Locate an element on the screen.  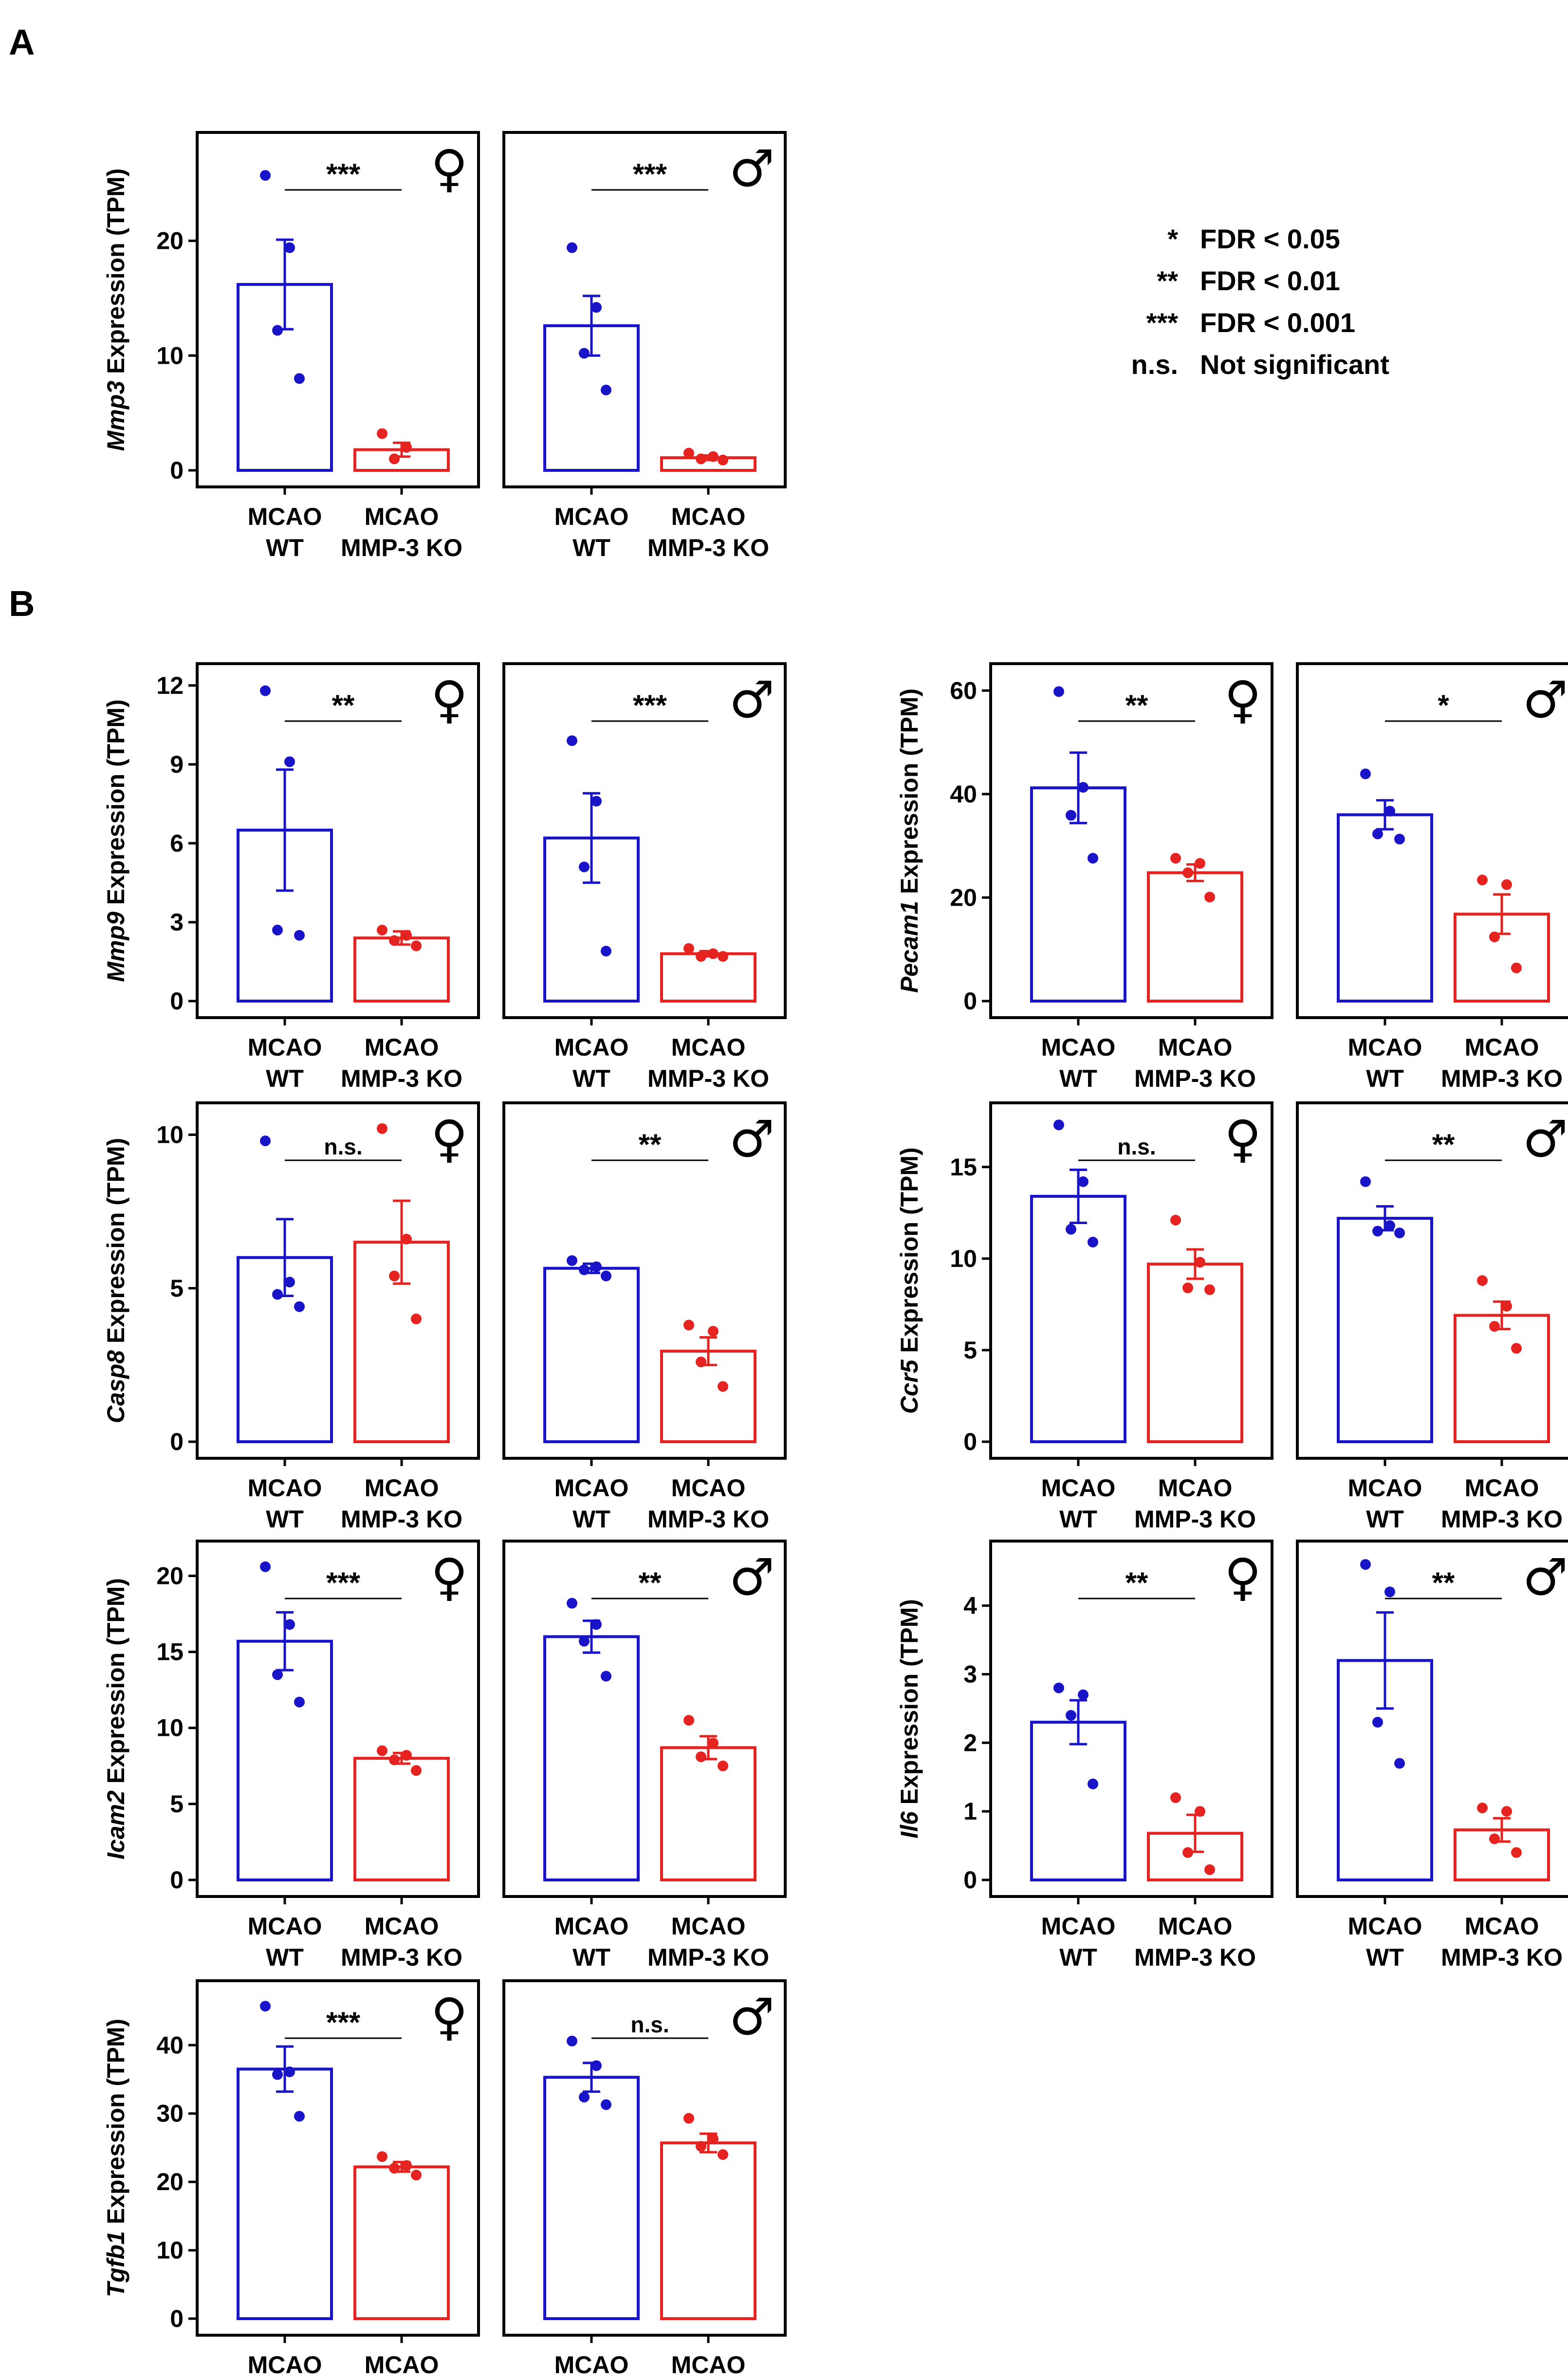
gene-name: Tgfb1 is located at coordinates (115, 2264).